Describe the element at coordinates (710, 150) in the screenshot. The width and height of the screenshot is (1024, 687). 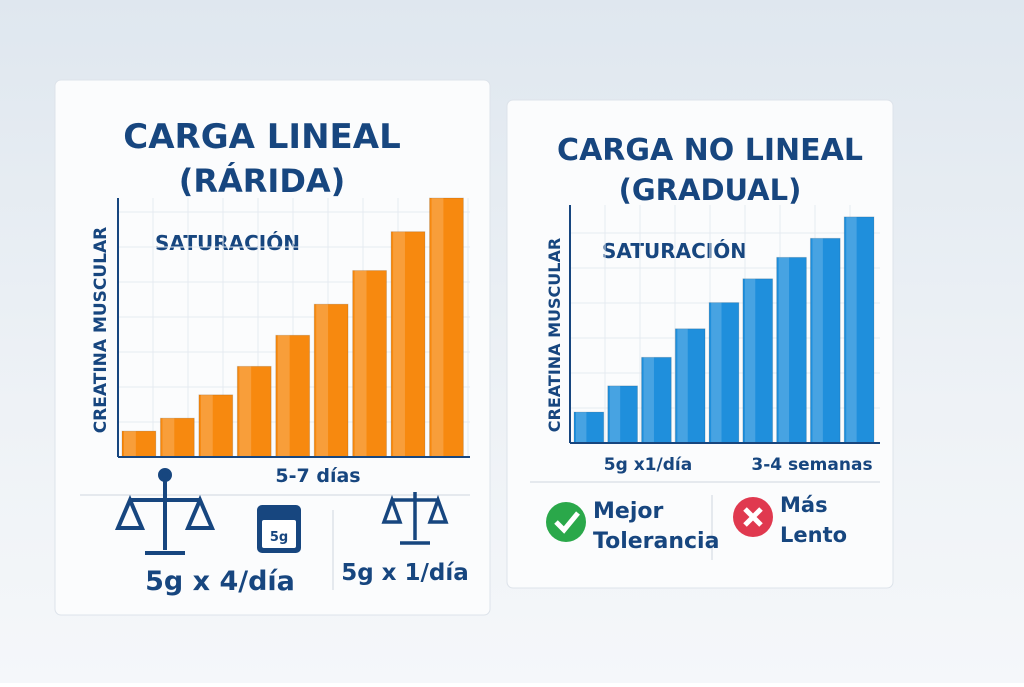
I see `title-line: CARGA NO LINEAL` at that location.